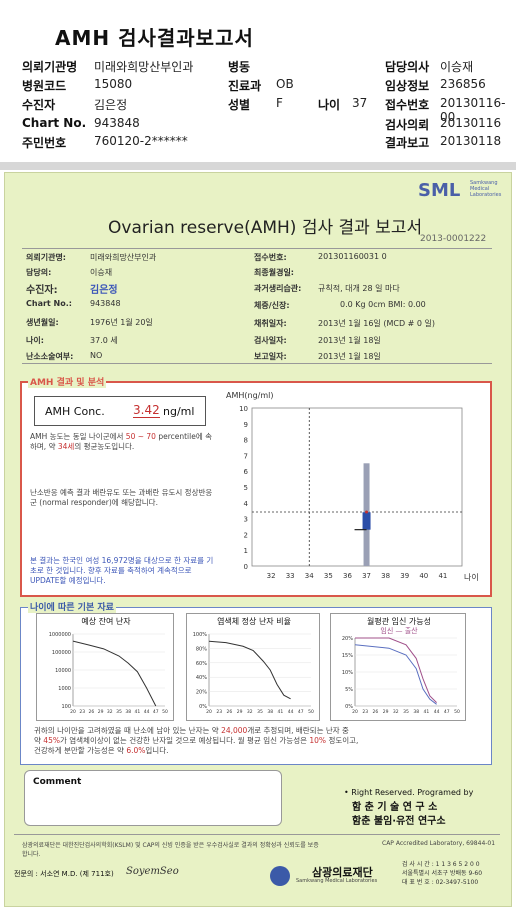  I want to click on x-tick-label: 34, so click(309, 576).